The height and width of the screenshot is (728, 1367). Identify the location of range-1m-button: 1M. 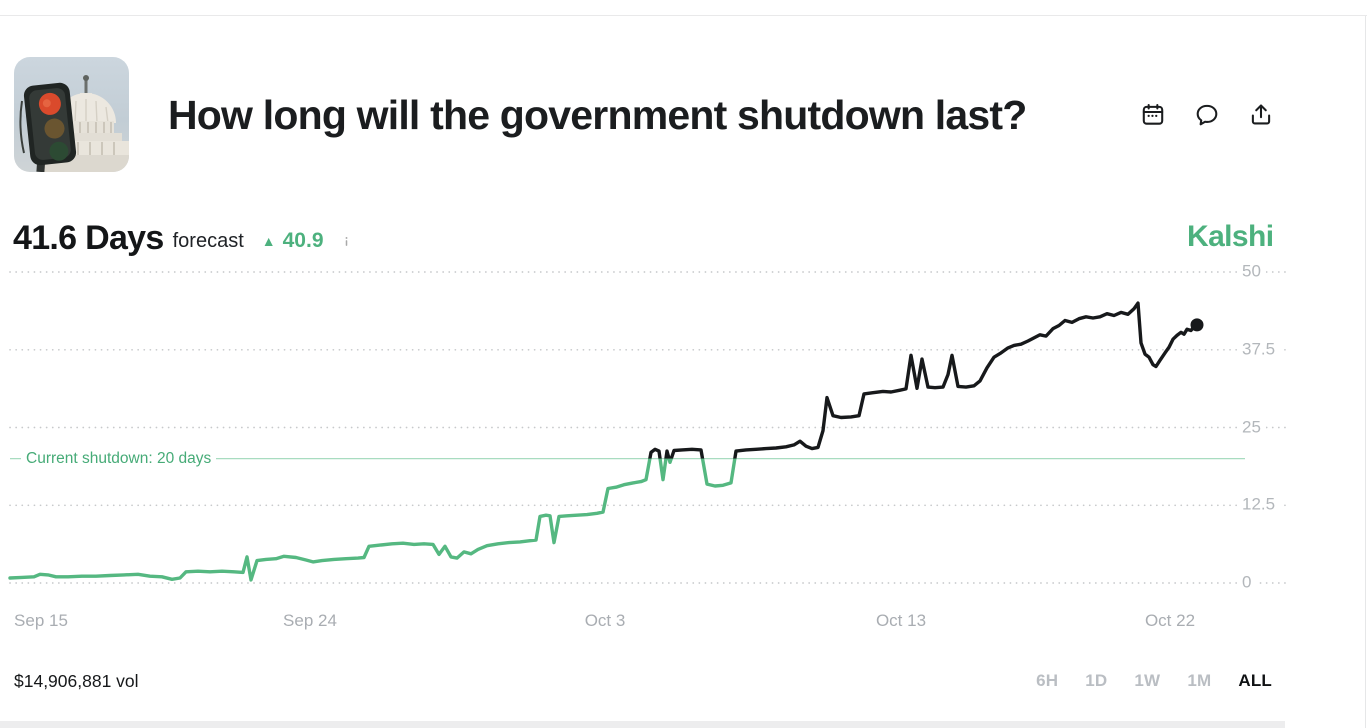
(1199, 680).